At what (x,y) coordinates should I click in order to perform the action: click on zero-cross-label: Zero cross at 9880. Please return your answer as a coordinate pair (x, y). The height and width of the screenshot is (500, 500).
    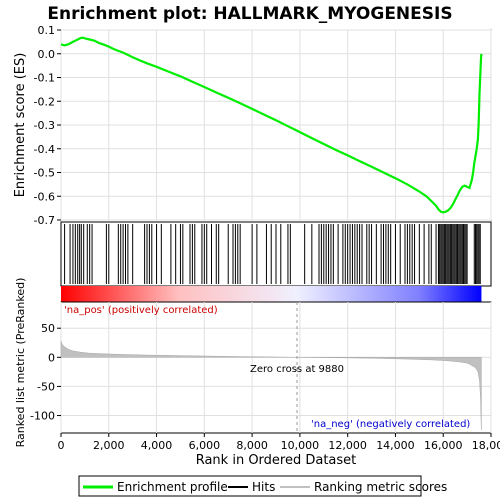
    Looking at the image, I should click on (297, 369).